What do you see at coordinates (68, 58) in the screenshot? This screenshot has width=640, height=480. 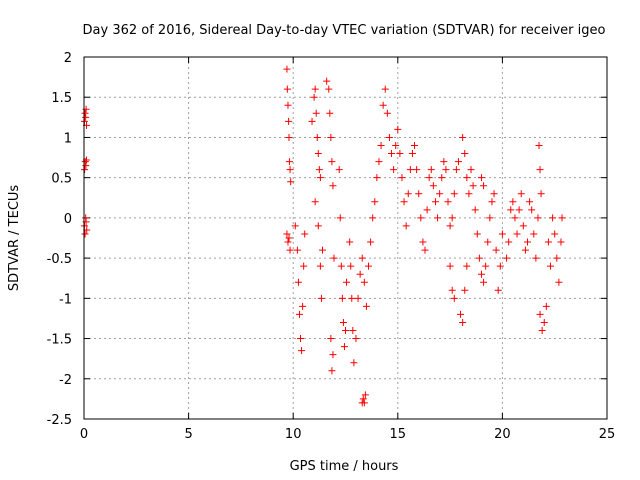 I see `y-tick-label: 2` at bounding box center [68, 58].